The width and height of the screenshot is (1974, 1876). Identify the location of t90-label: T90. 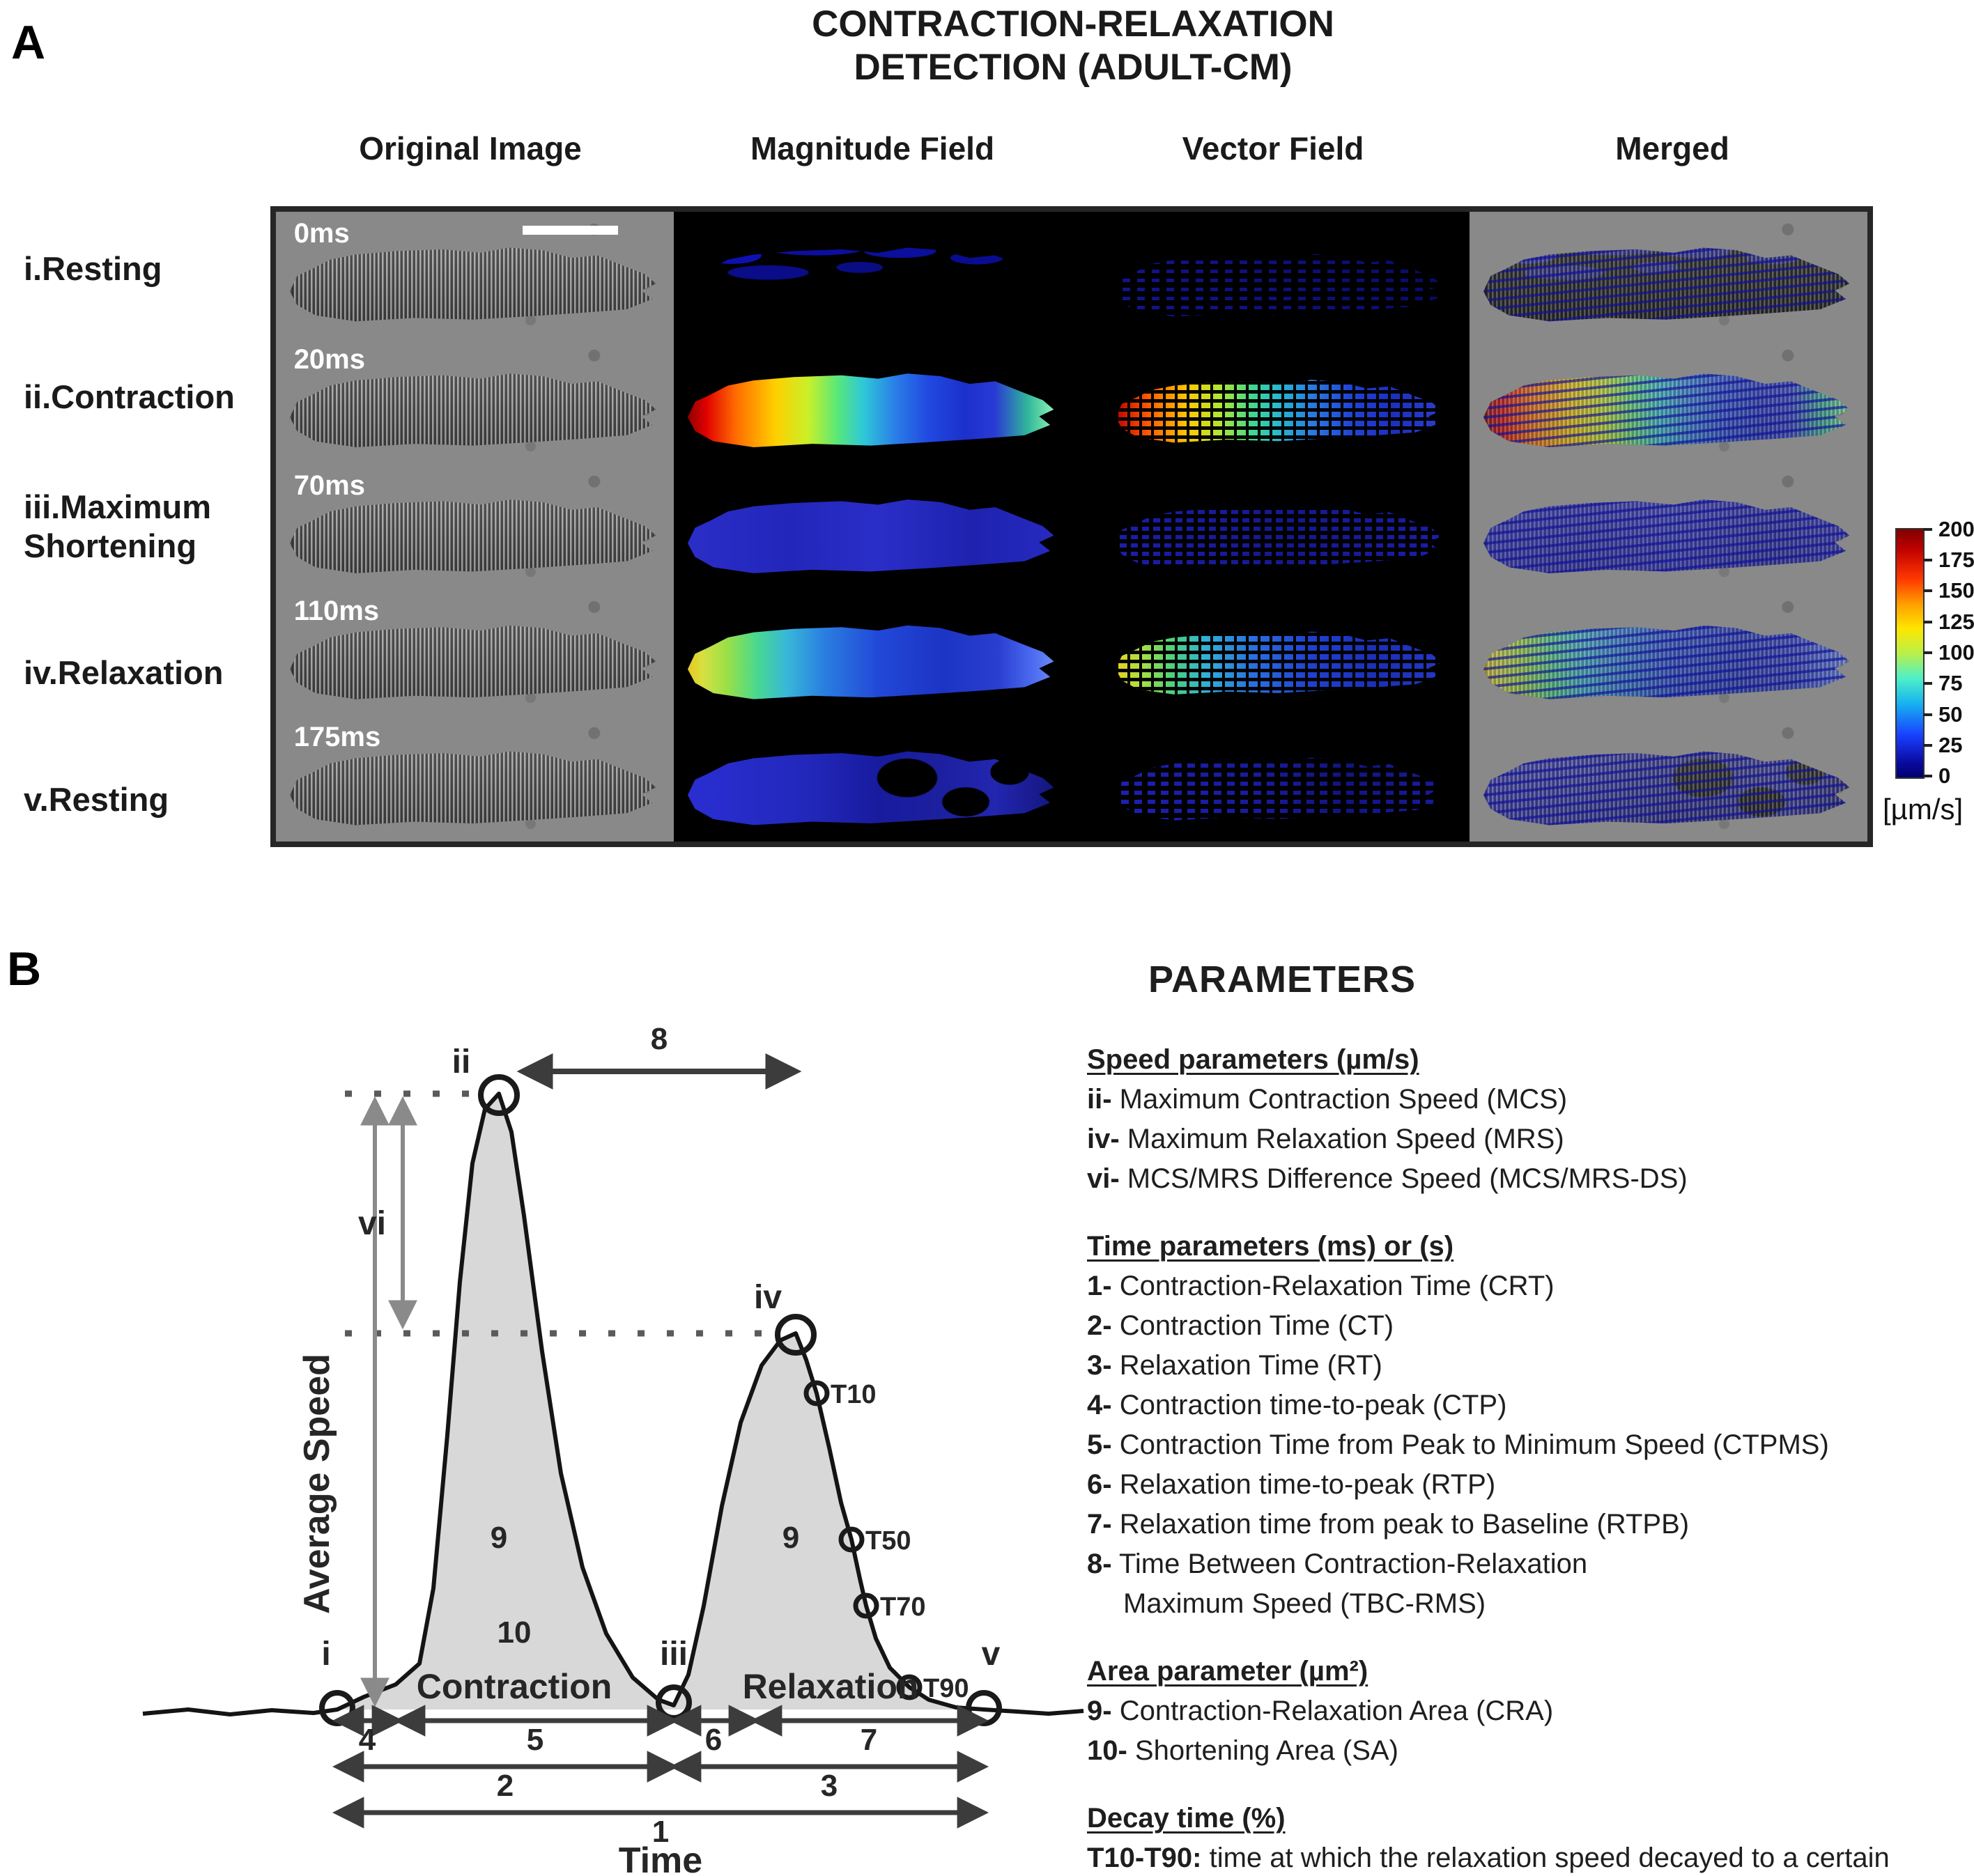
(946, 1688).